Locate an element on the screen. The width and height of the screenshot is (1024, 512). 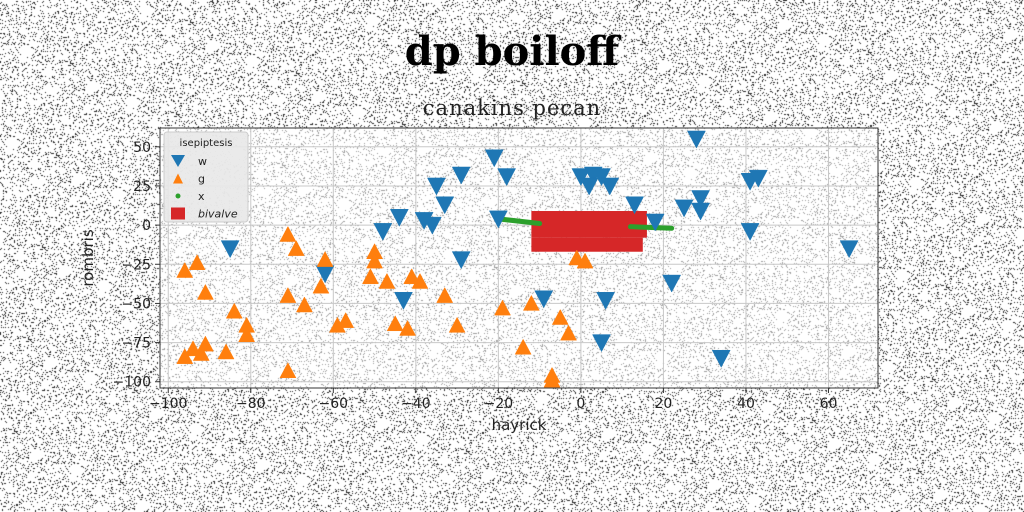
x-axis-ticks: −100 −80 −60 −40 −20 0 20 40 60 is located at coordinates (493, 400).